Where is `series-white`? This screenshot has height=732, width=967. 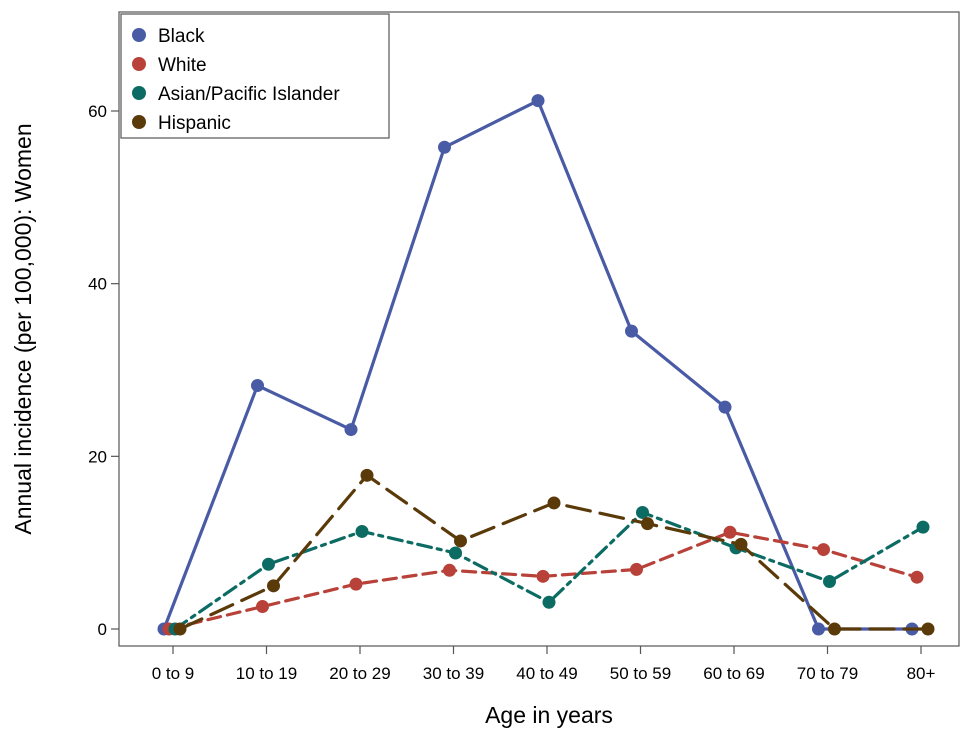
series-white is located at coordinates (543, 580).